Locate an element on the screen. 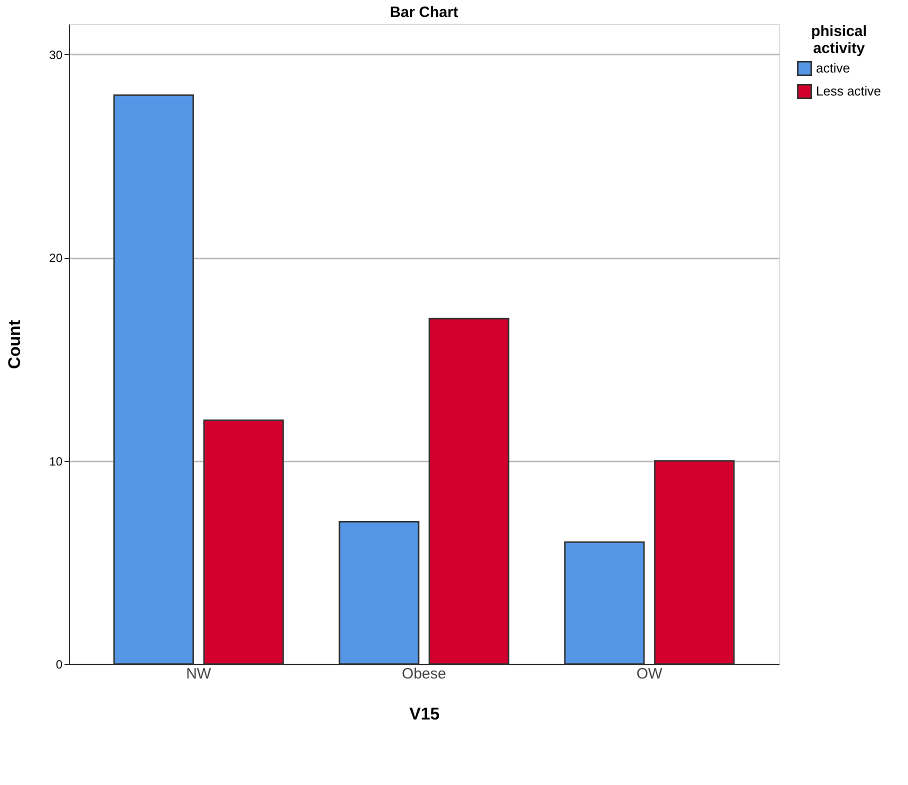 Image resolution: width=908 pixels, height=785 pixels. y-tick-label: 30 is located at coordinates (56, 55).